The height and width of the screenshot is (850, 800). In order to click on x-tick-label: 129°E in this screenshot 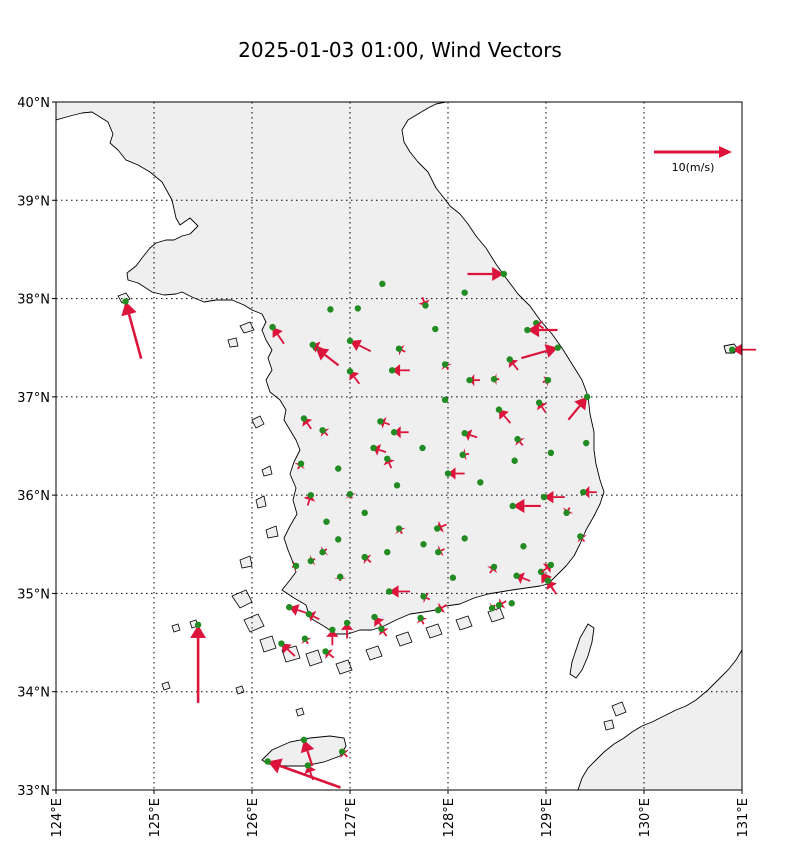, I will do `click(547, 818)`.